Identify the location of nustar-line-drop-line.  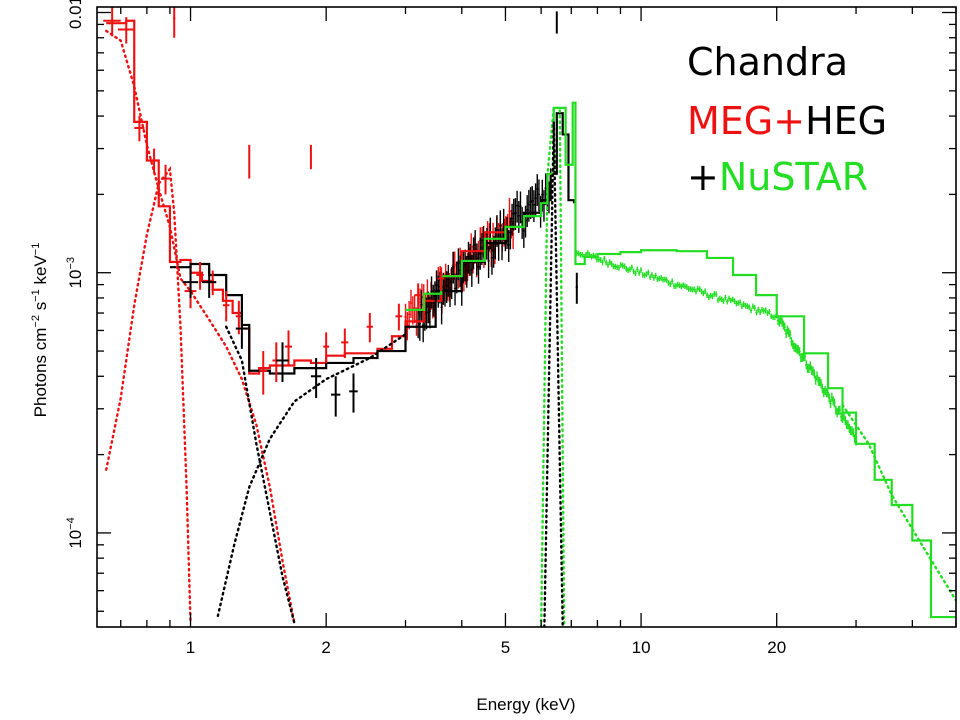
(552, 366).